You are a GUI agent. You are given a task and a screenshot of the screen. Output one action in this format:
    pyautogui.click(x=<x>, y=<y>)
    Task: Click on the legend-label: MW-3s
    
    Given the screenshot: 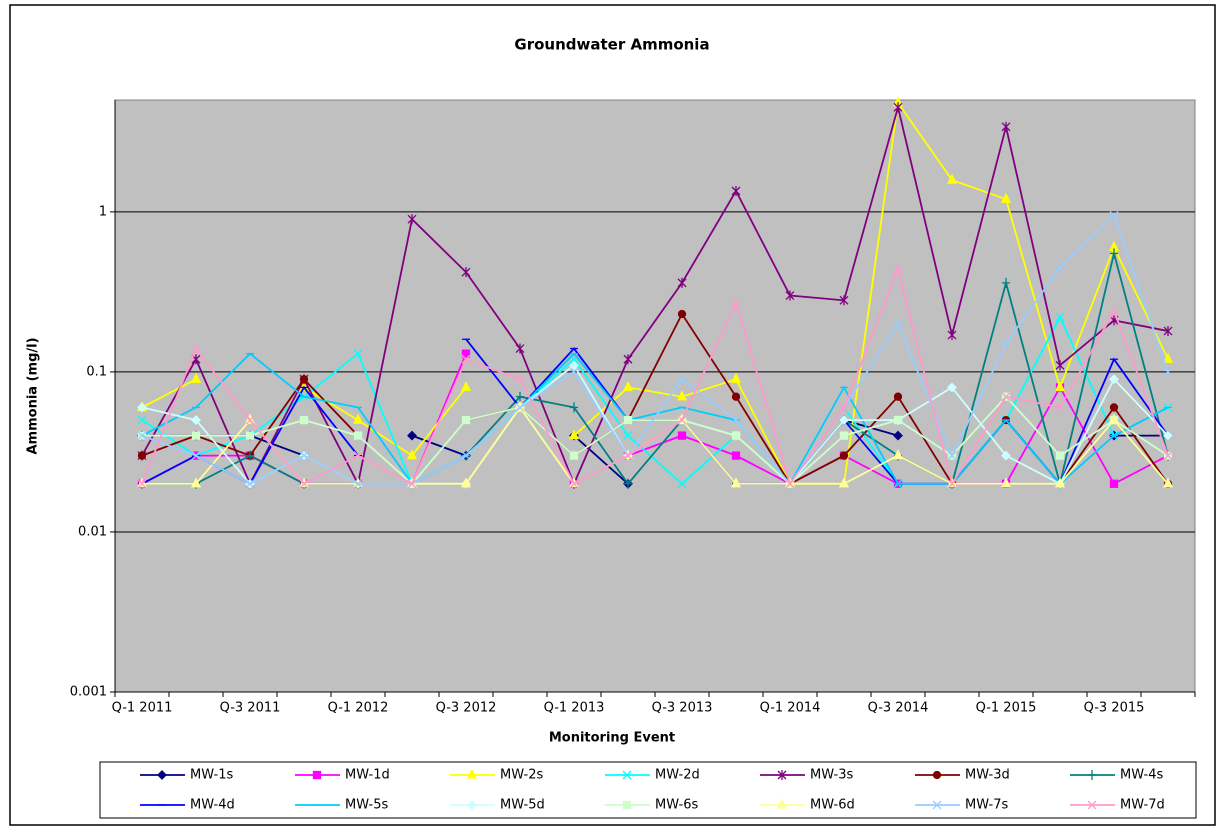 What is the action you would take?
    pyautogui.click(x=832, y=775)
    